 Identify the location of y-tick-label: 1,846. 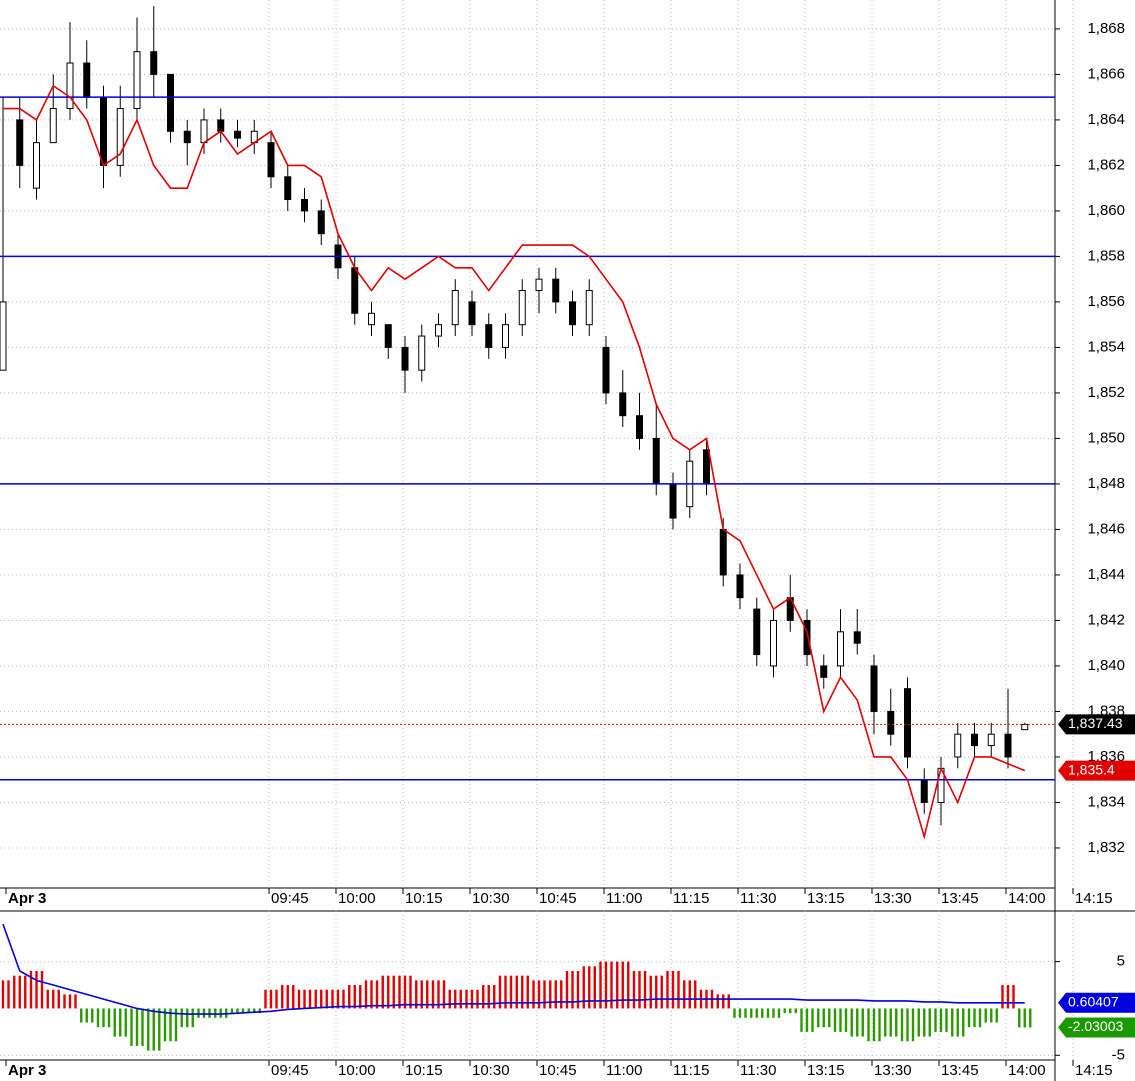
(1106, 528).